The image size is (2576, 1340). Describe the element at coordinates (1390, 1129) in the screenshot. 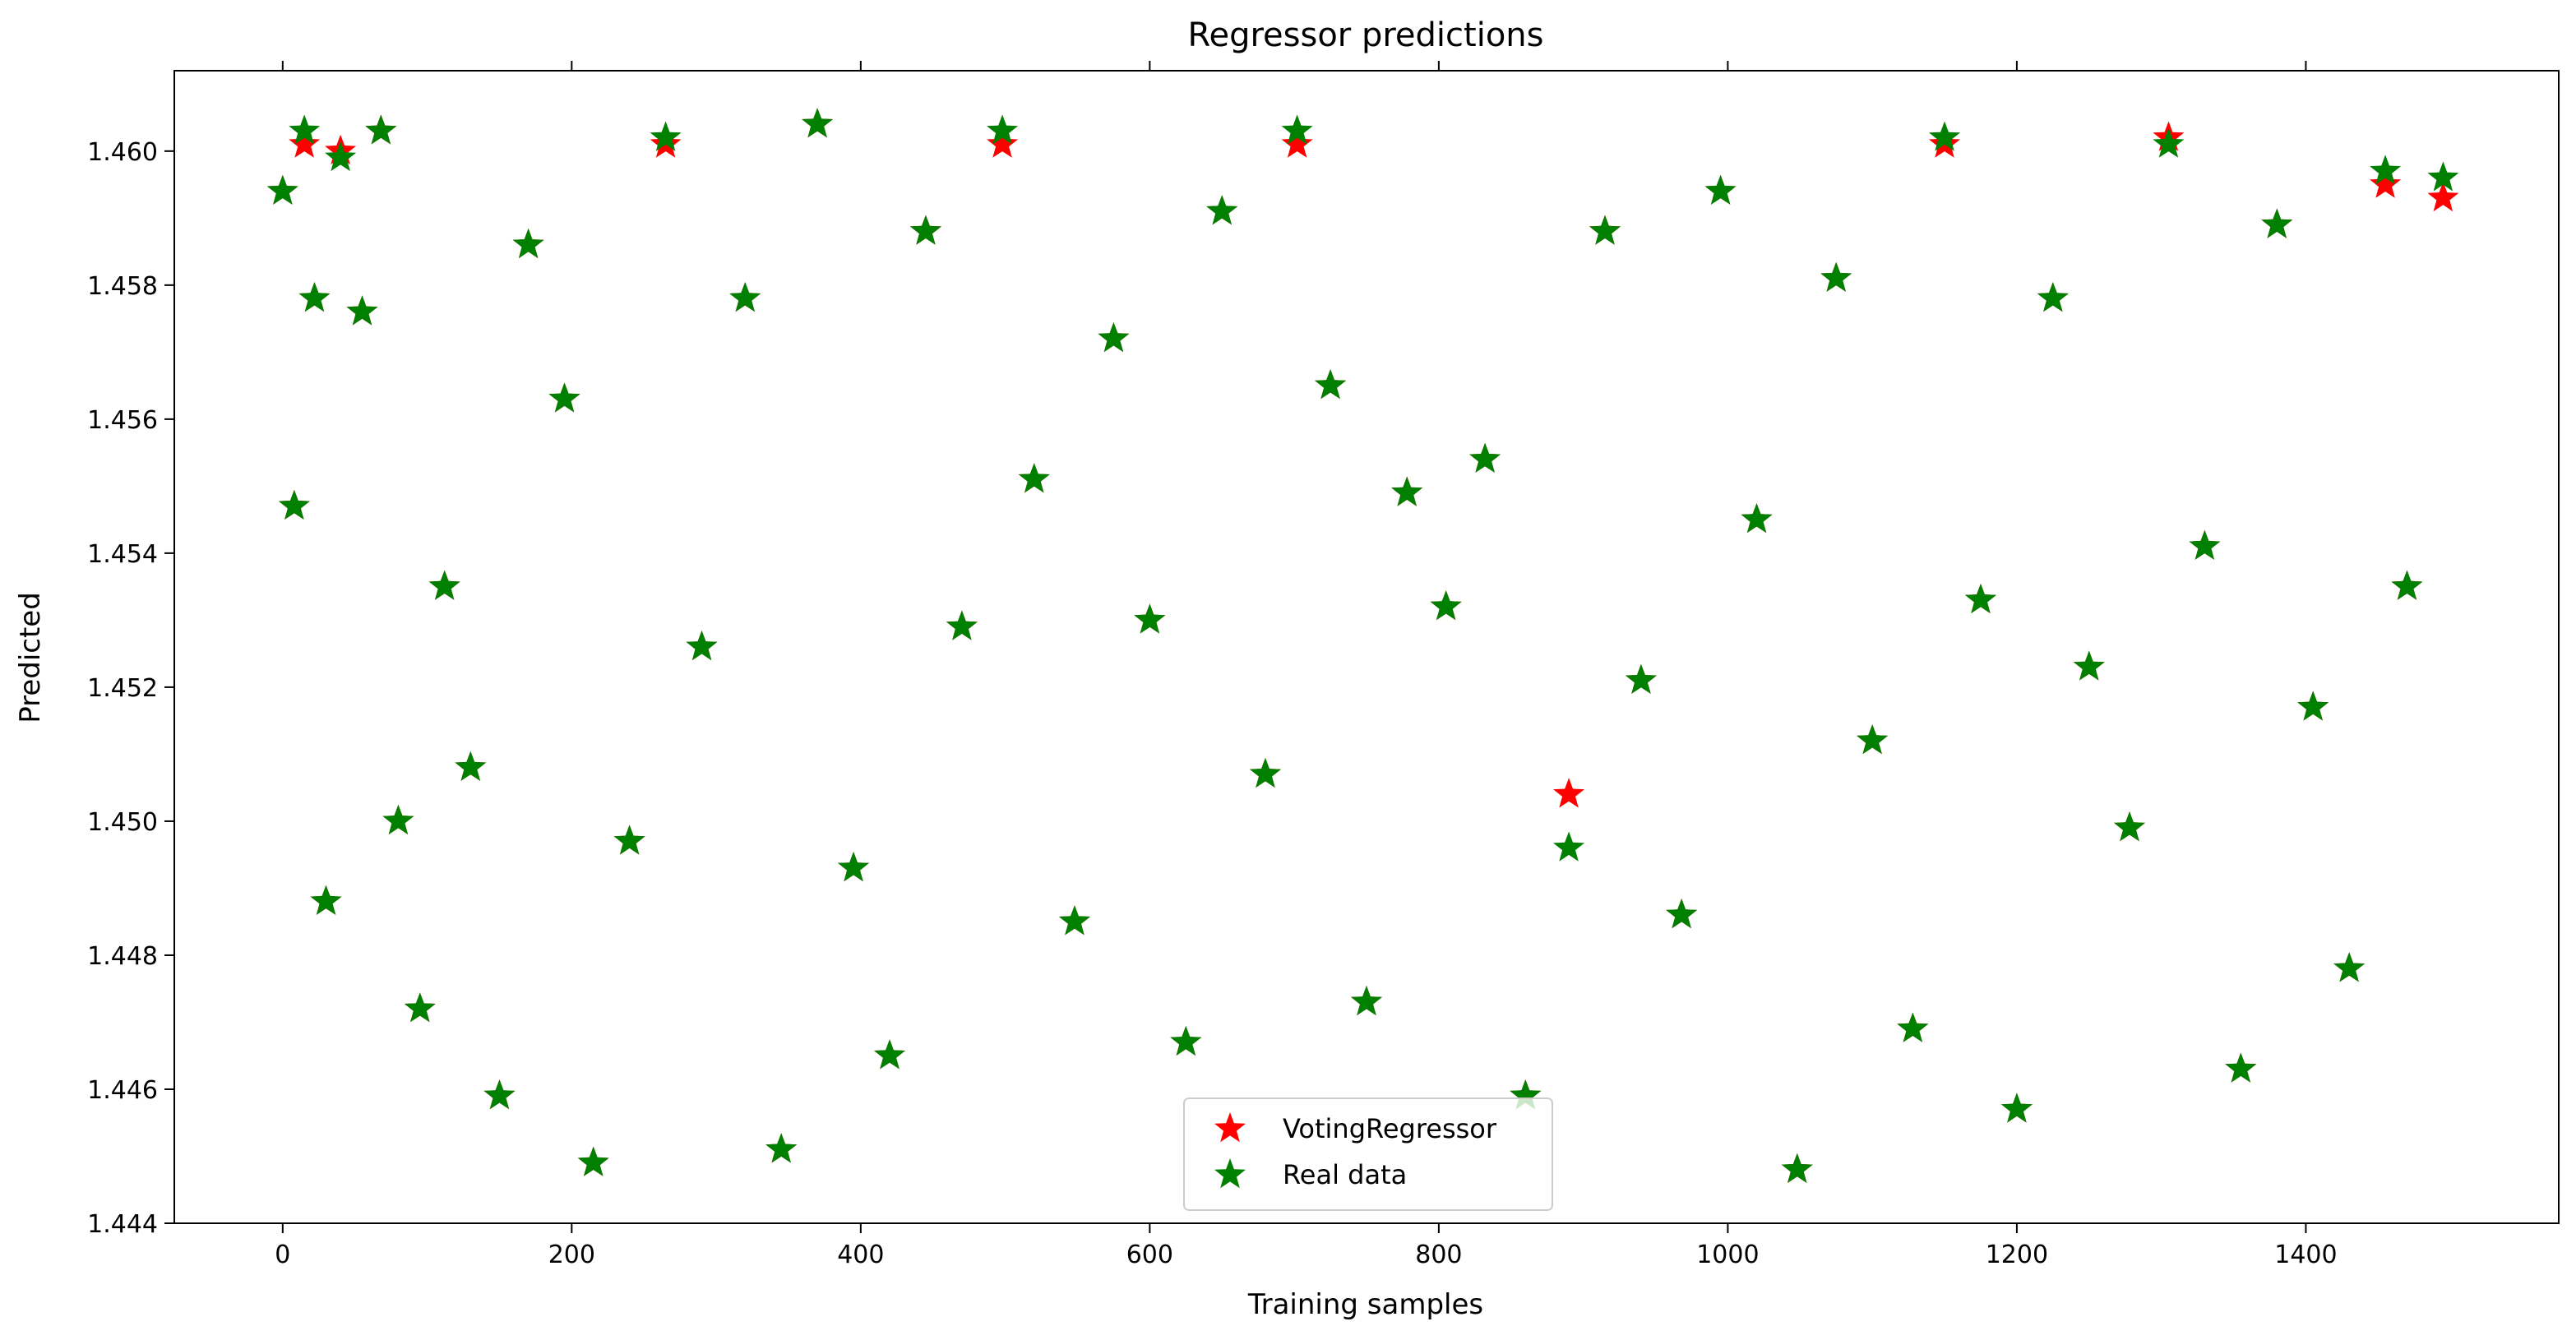

I see `legend-label-voting-regressor: VotingRegressor` at that location.